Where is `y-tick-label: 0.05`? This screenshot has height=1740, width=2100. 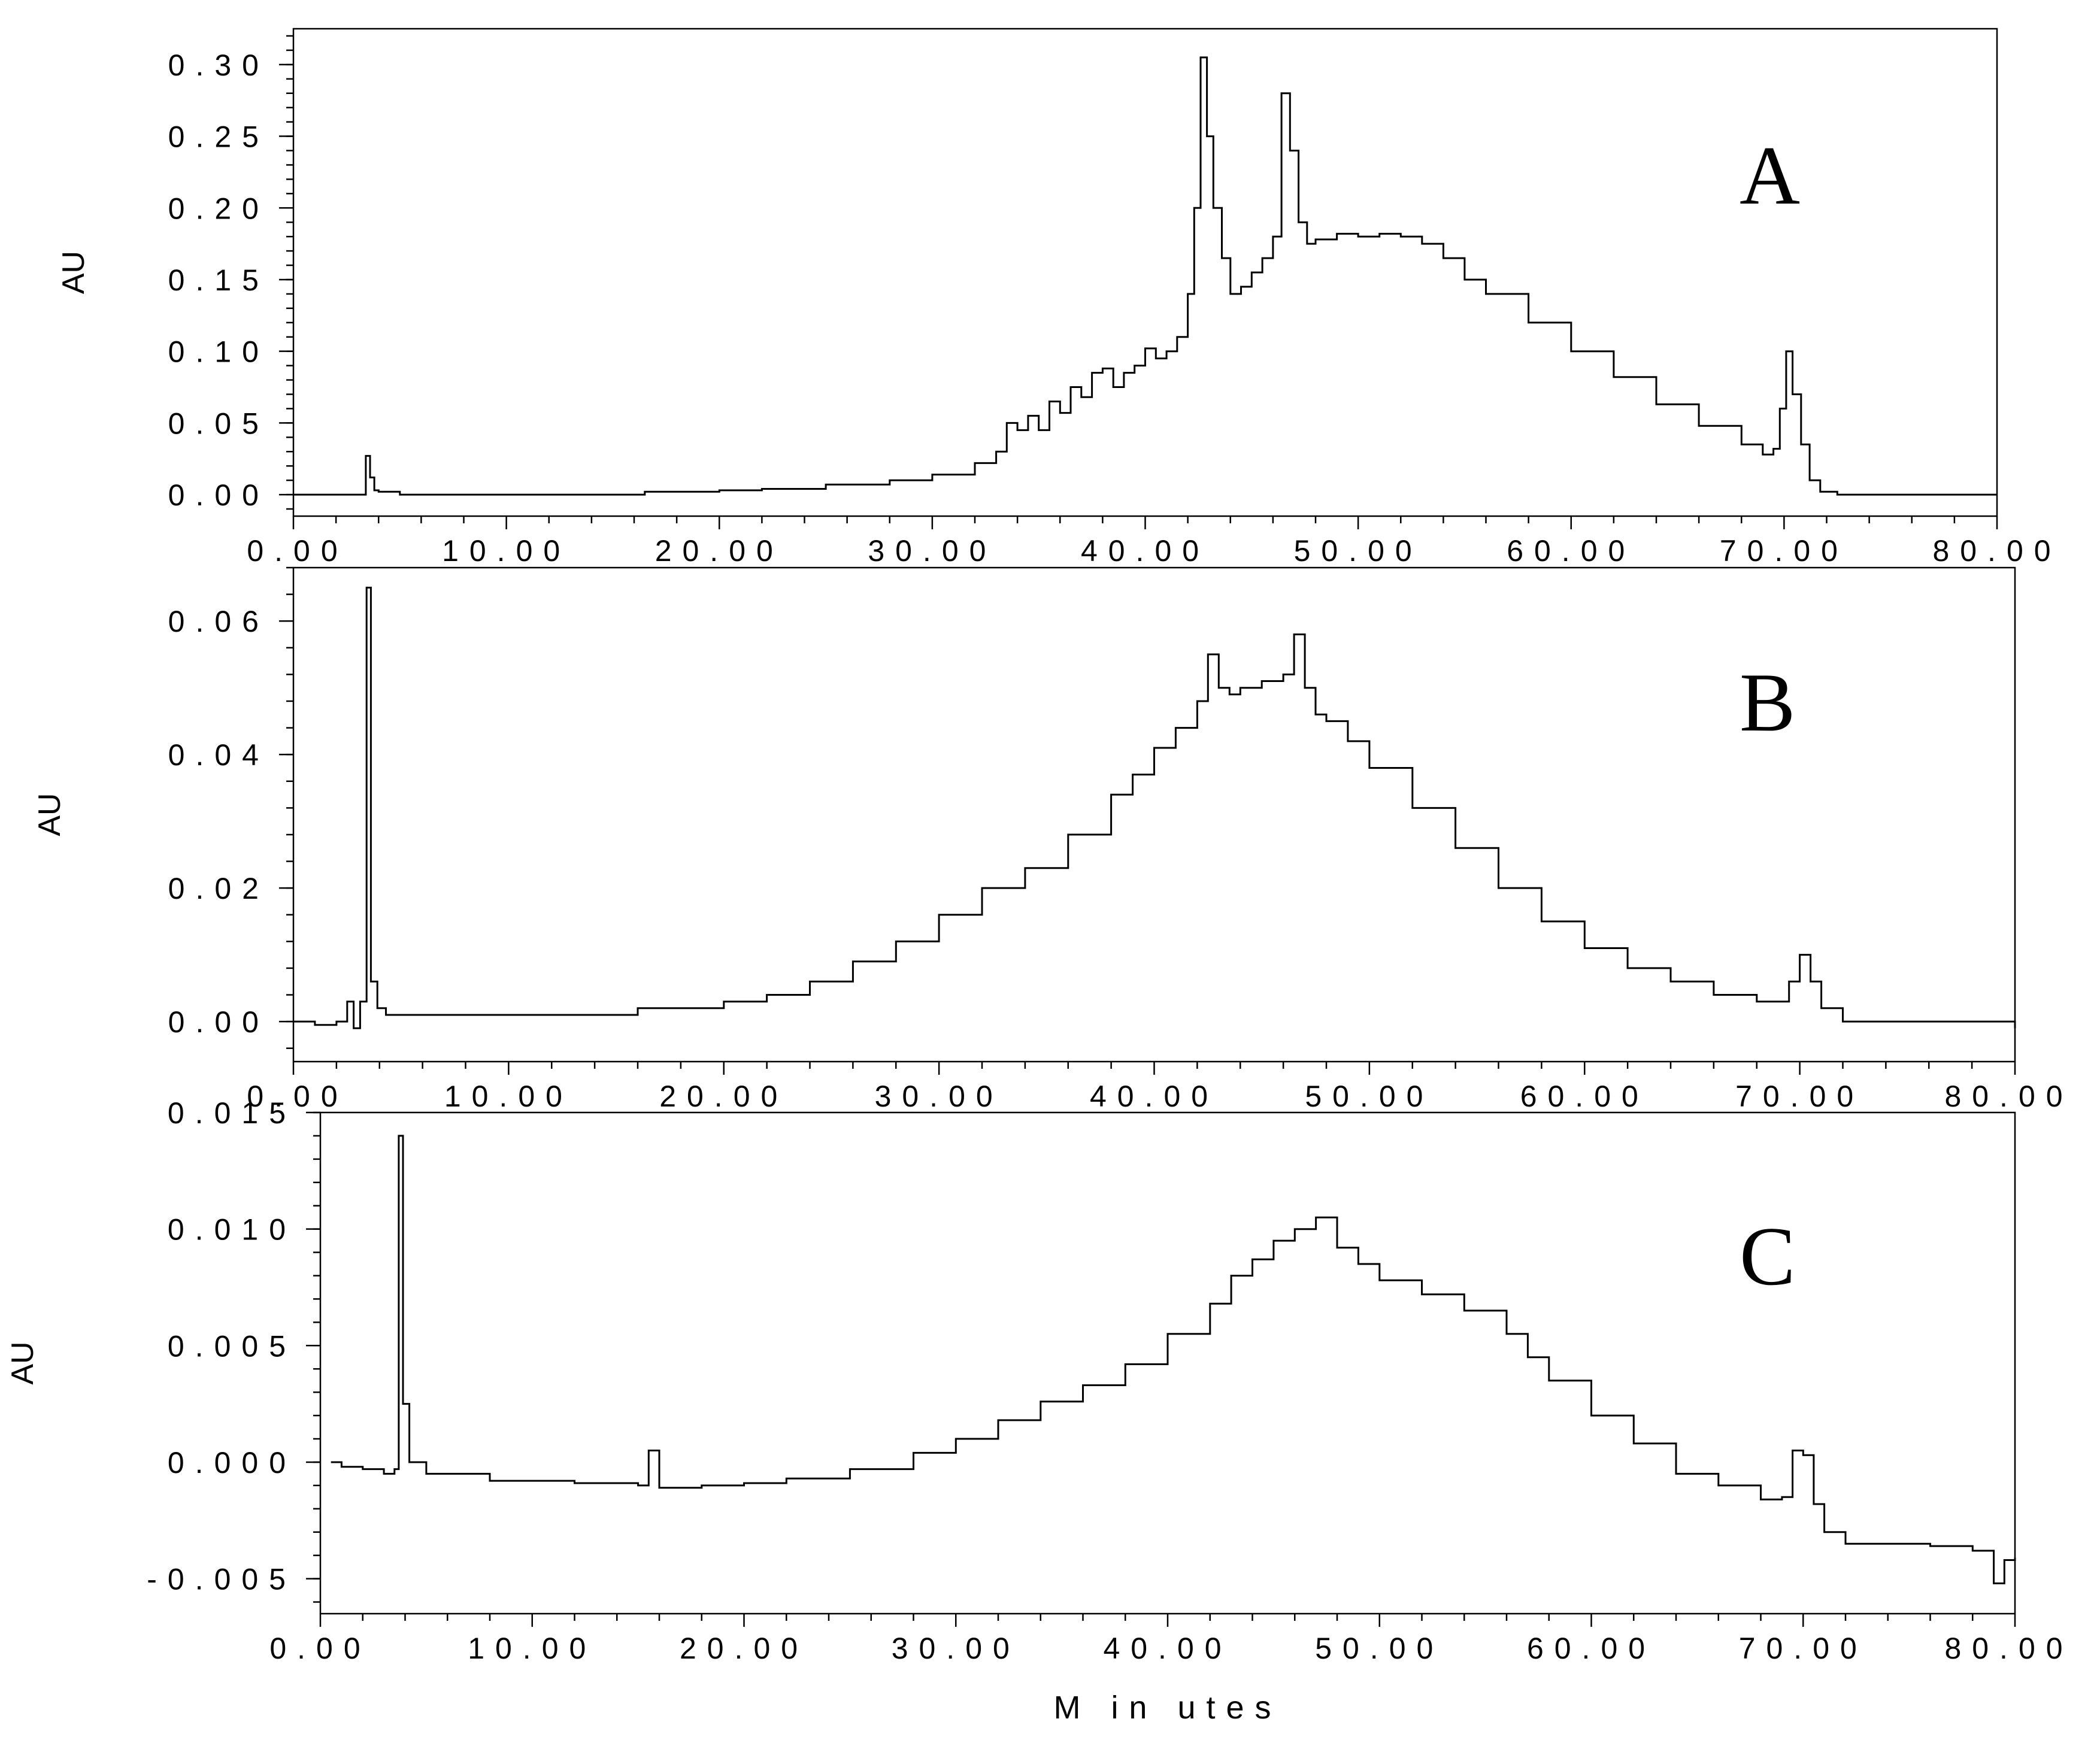
y-tick-label: 0.05 is located at coordinates (218, 423).